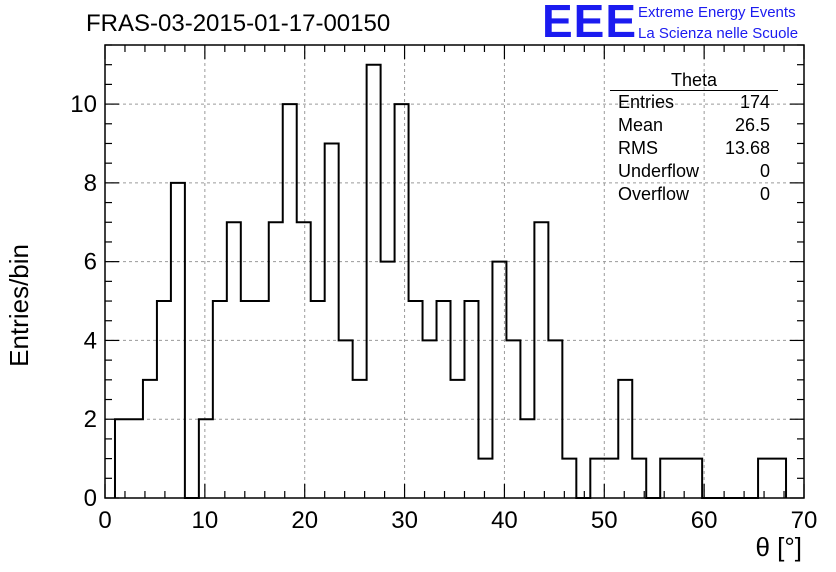 This screenshot has height=572, width=836. I want to click on y-tick-label: 4, so click(90, 340).